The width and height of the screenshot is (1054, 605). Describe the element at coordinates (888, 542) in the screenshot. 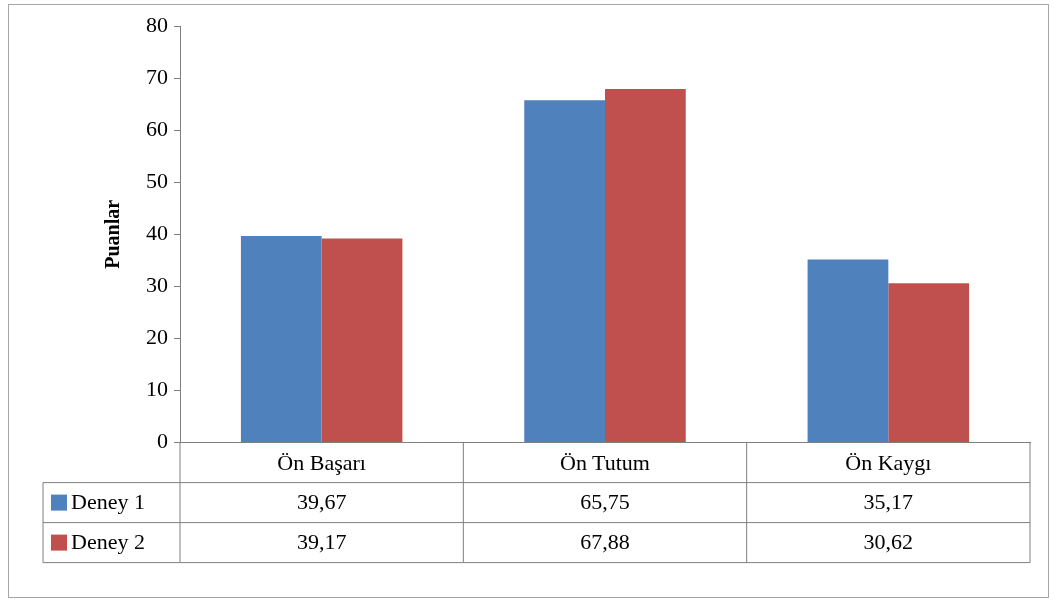

I see `data-label: 30,62` at that location.